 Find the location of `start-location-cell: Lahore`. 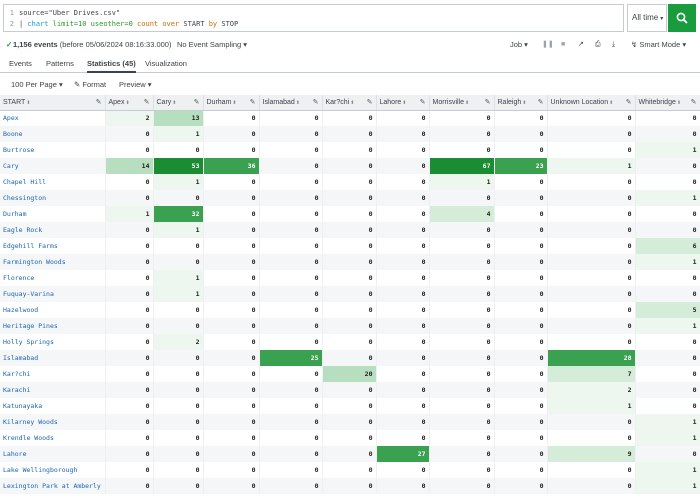

start-location-cell: Lahore is located at coordinates (53, 454).